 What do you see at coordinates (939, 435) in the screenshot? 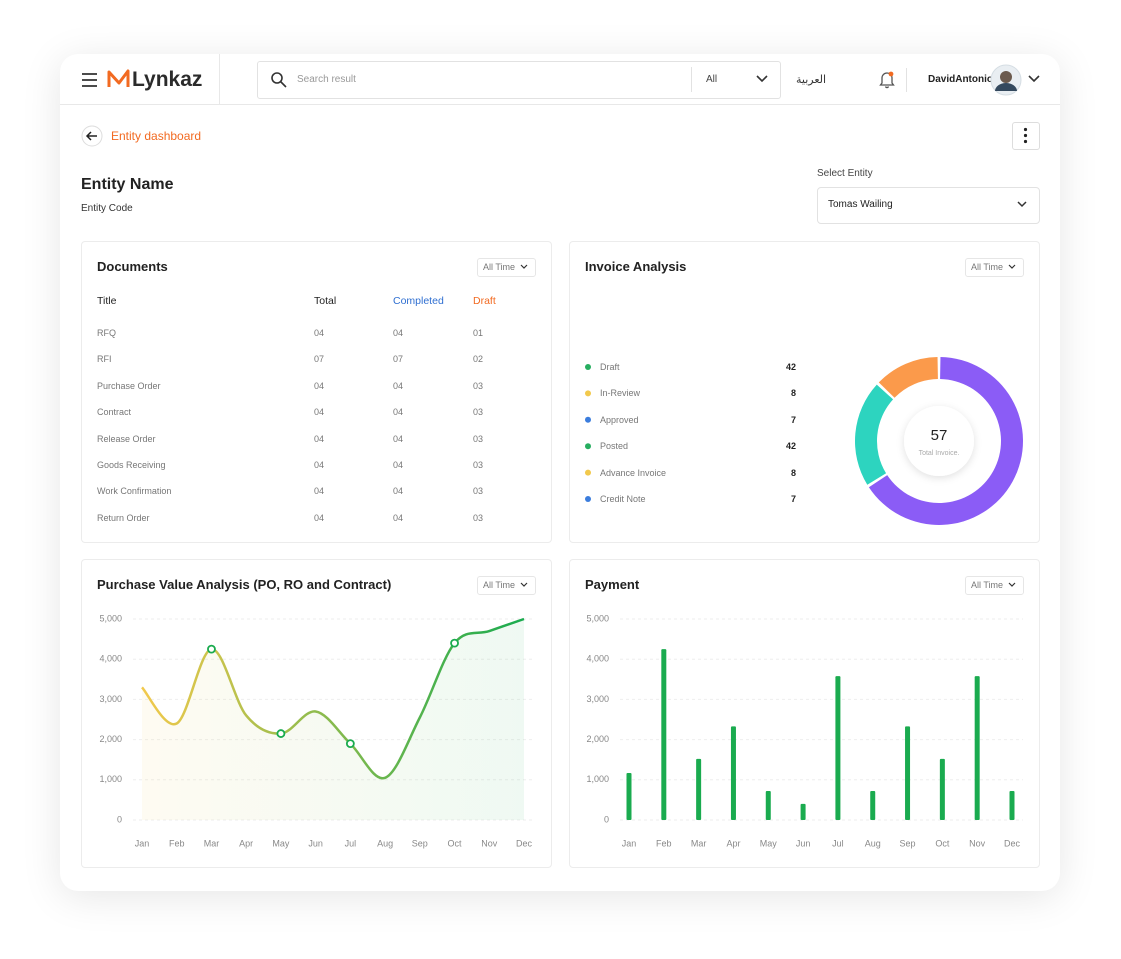
I see `center-value: 57` at bounding box center [939, 435].